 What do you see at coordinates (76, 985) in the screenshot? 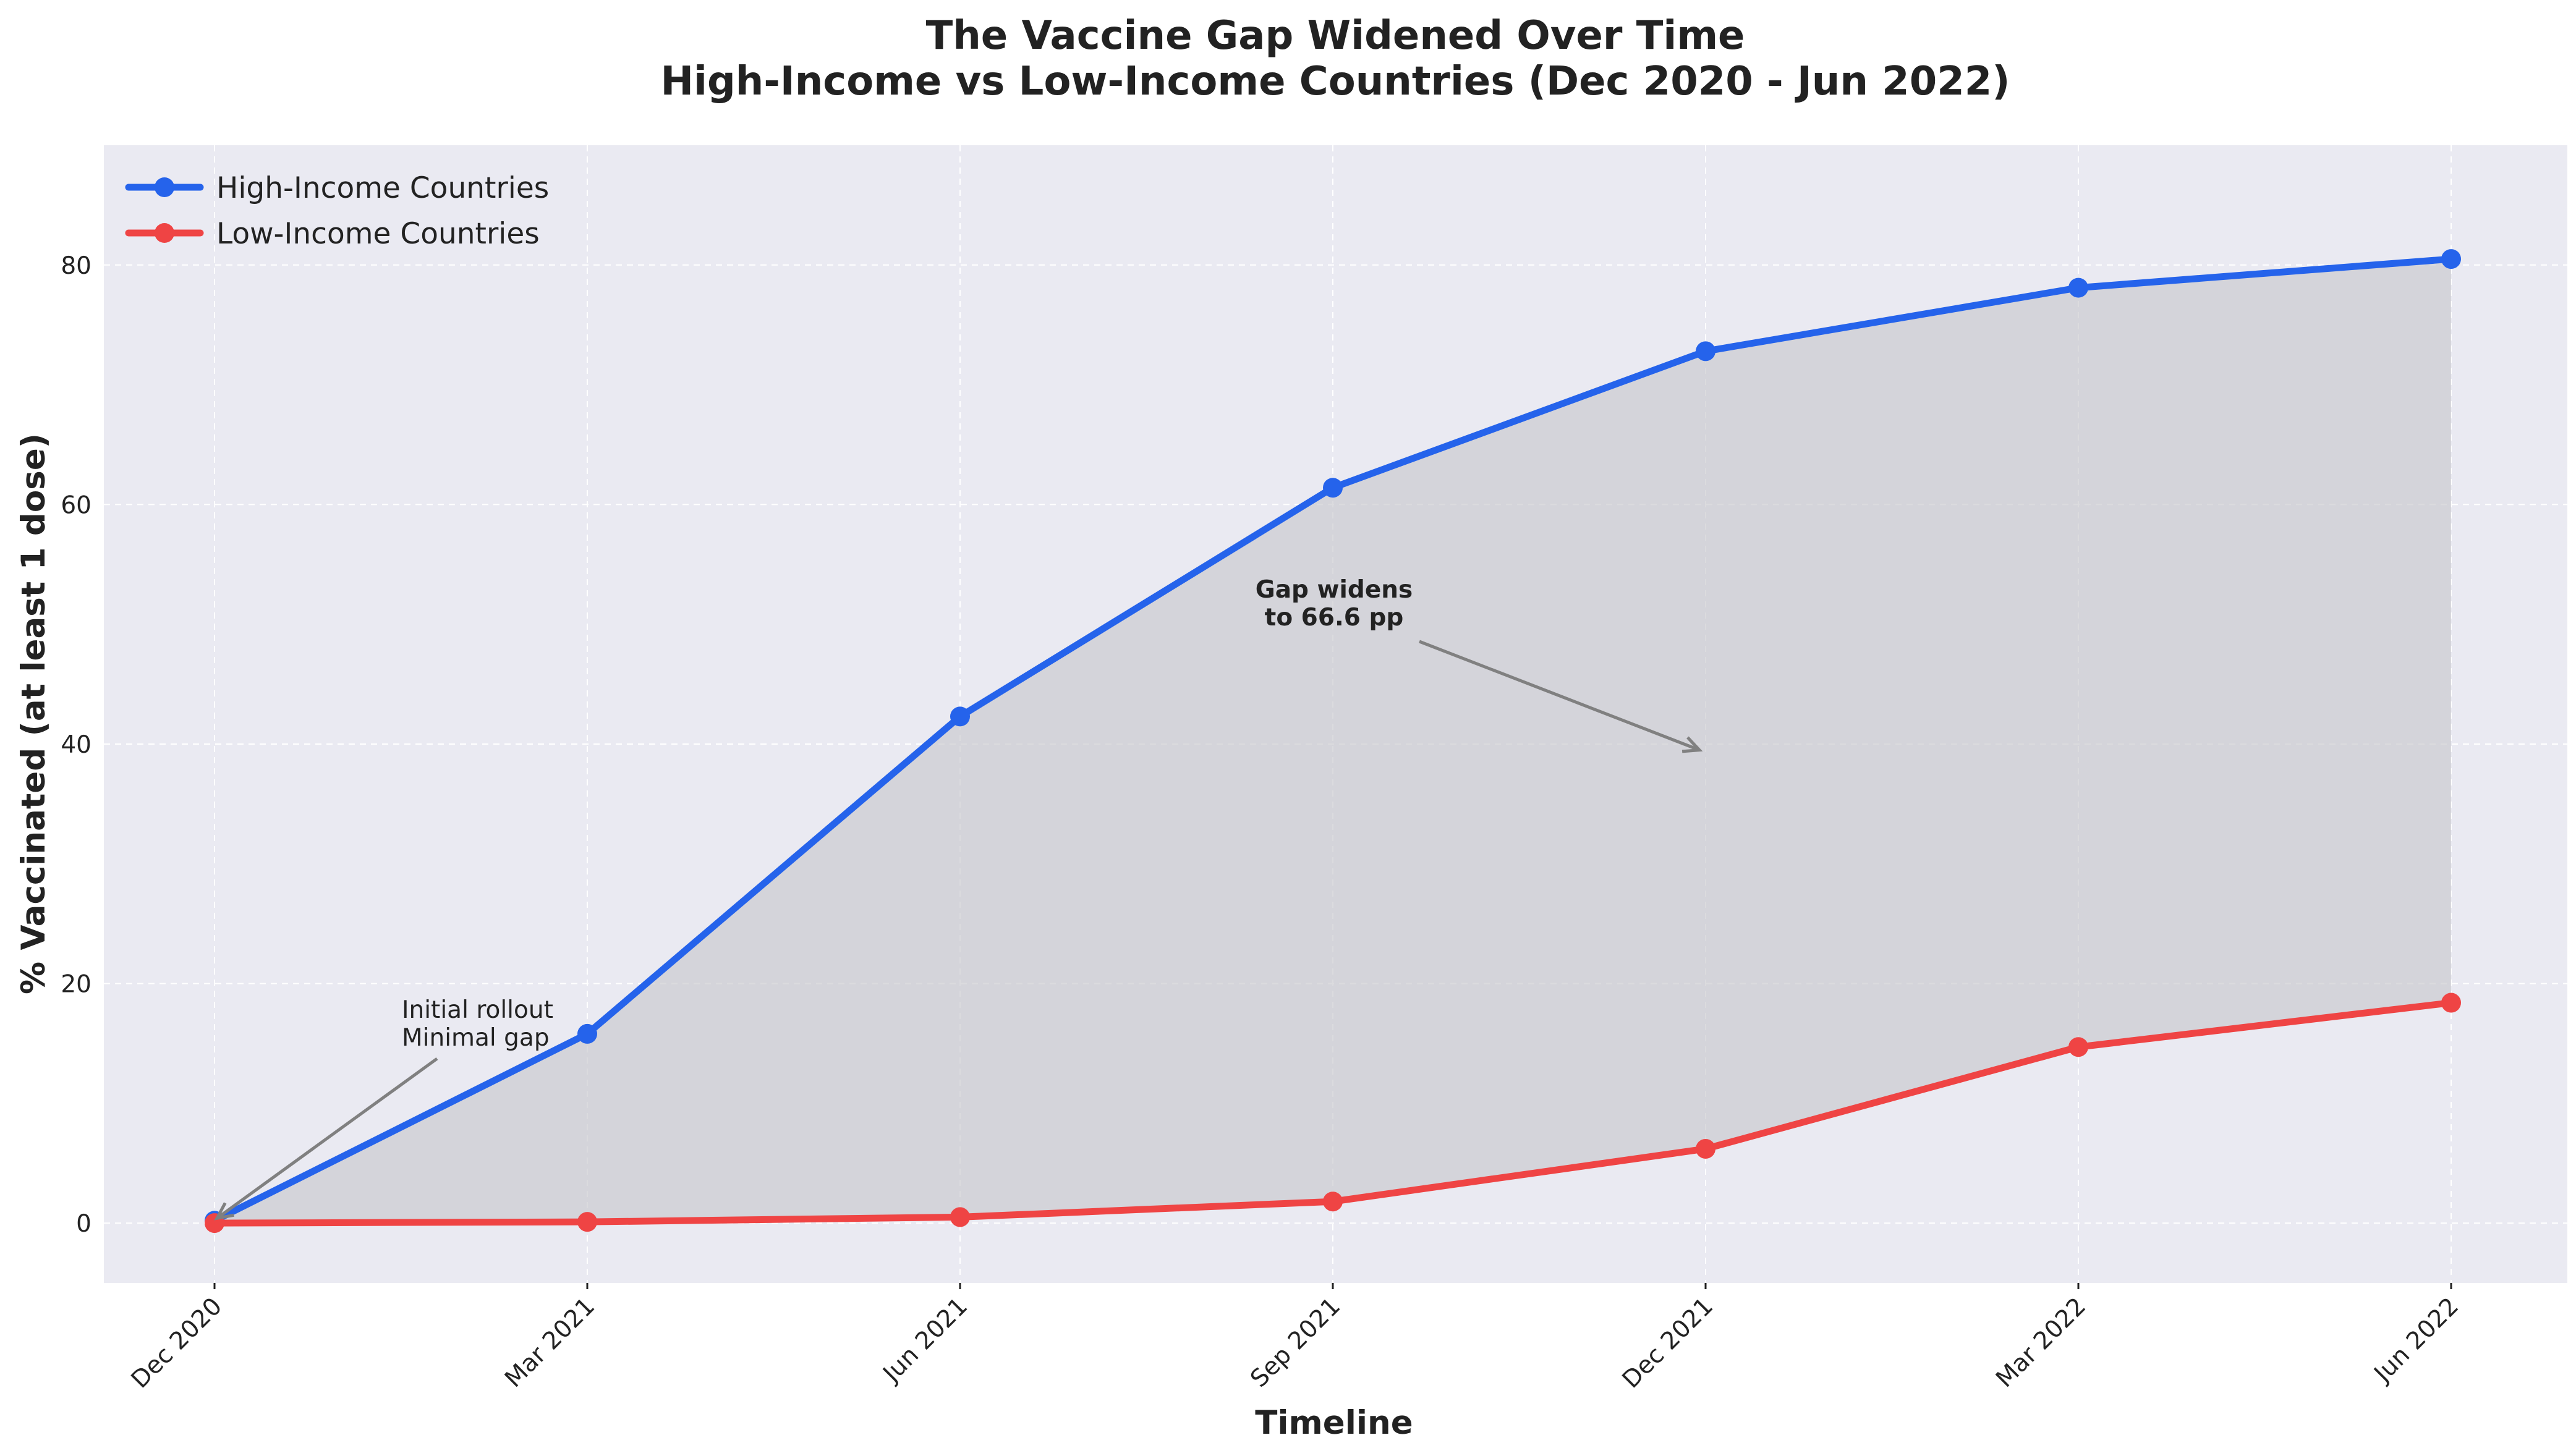
I see `y-tick-label: 20` at bounding box center [76, 985].